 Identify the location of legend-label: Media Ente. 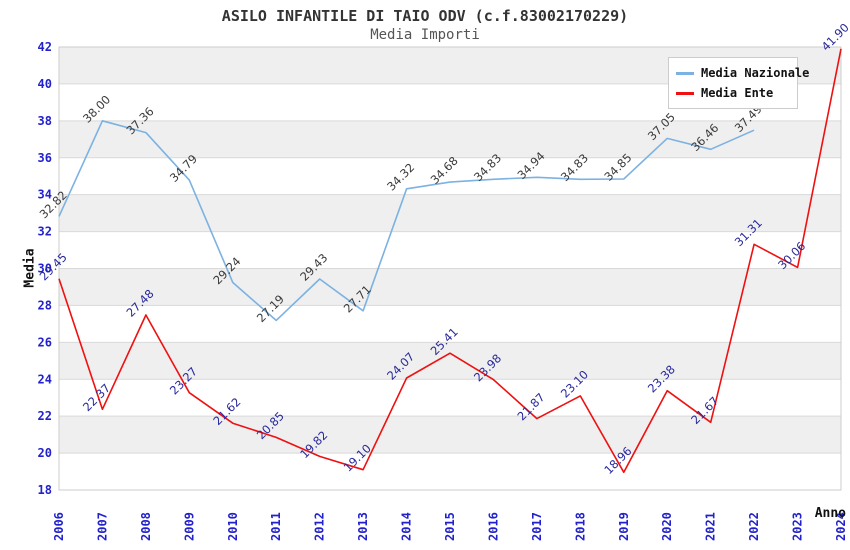
(737, 93).